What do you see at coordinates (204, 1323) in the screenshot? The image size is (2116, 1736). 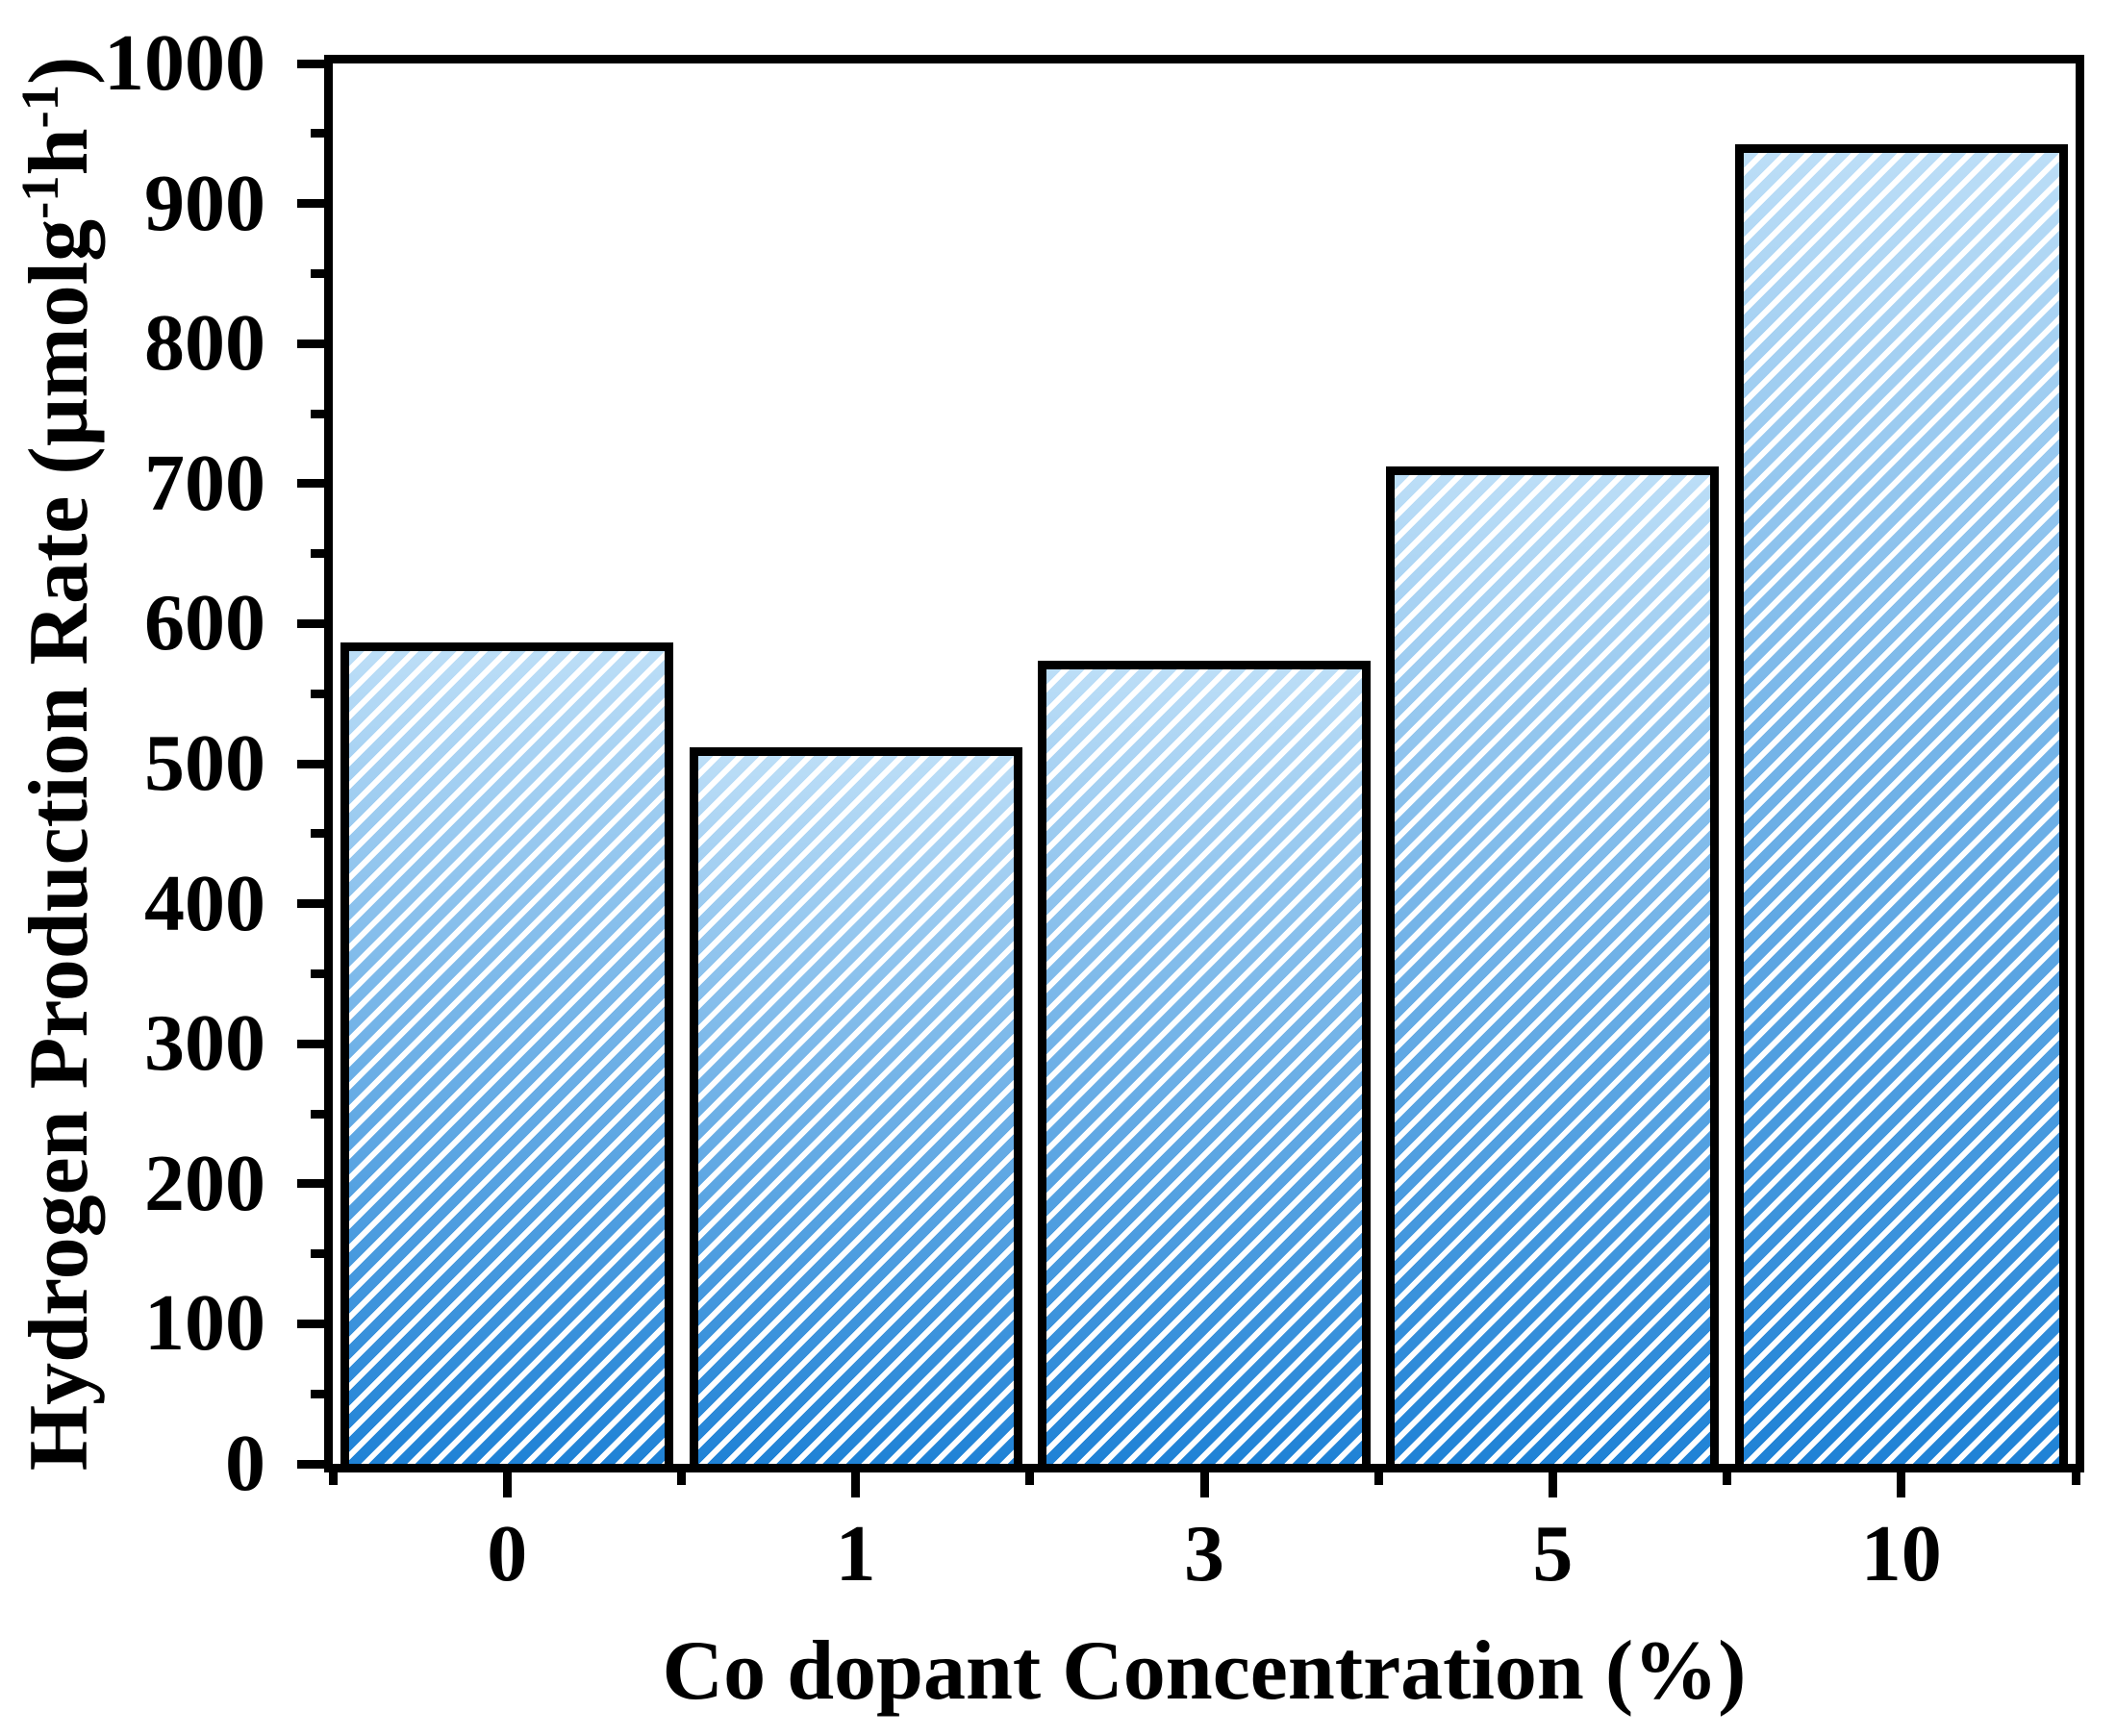 I see `y-axis-tick-label: 100` at bounding box center [204, 1323].